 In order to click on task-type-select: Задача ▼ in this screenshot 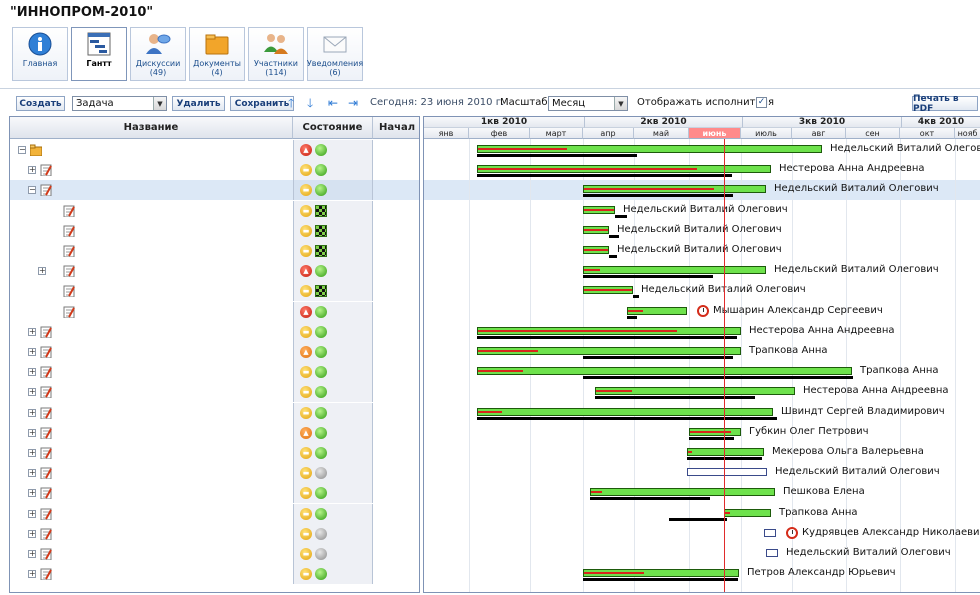, I will do `click(119, 103)`.